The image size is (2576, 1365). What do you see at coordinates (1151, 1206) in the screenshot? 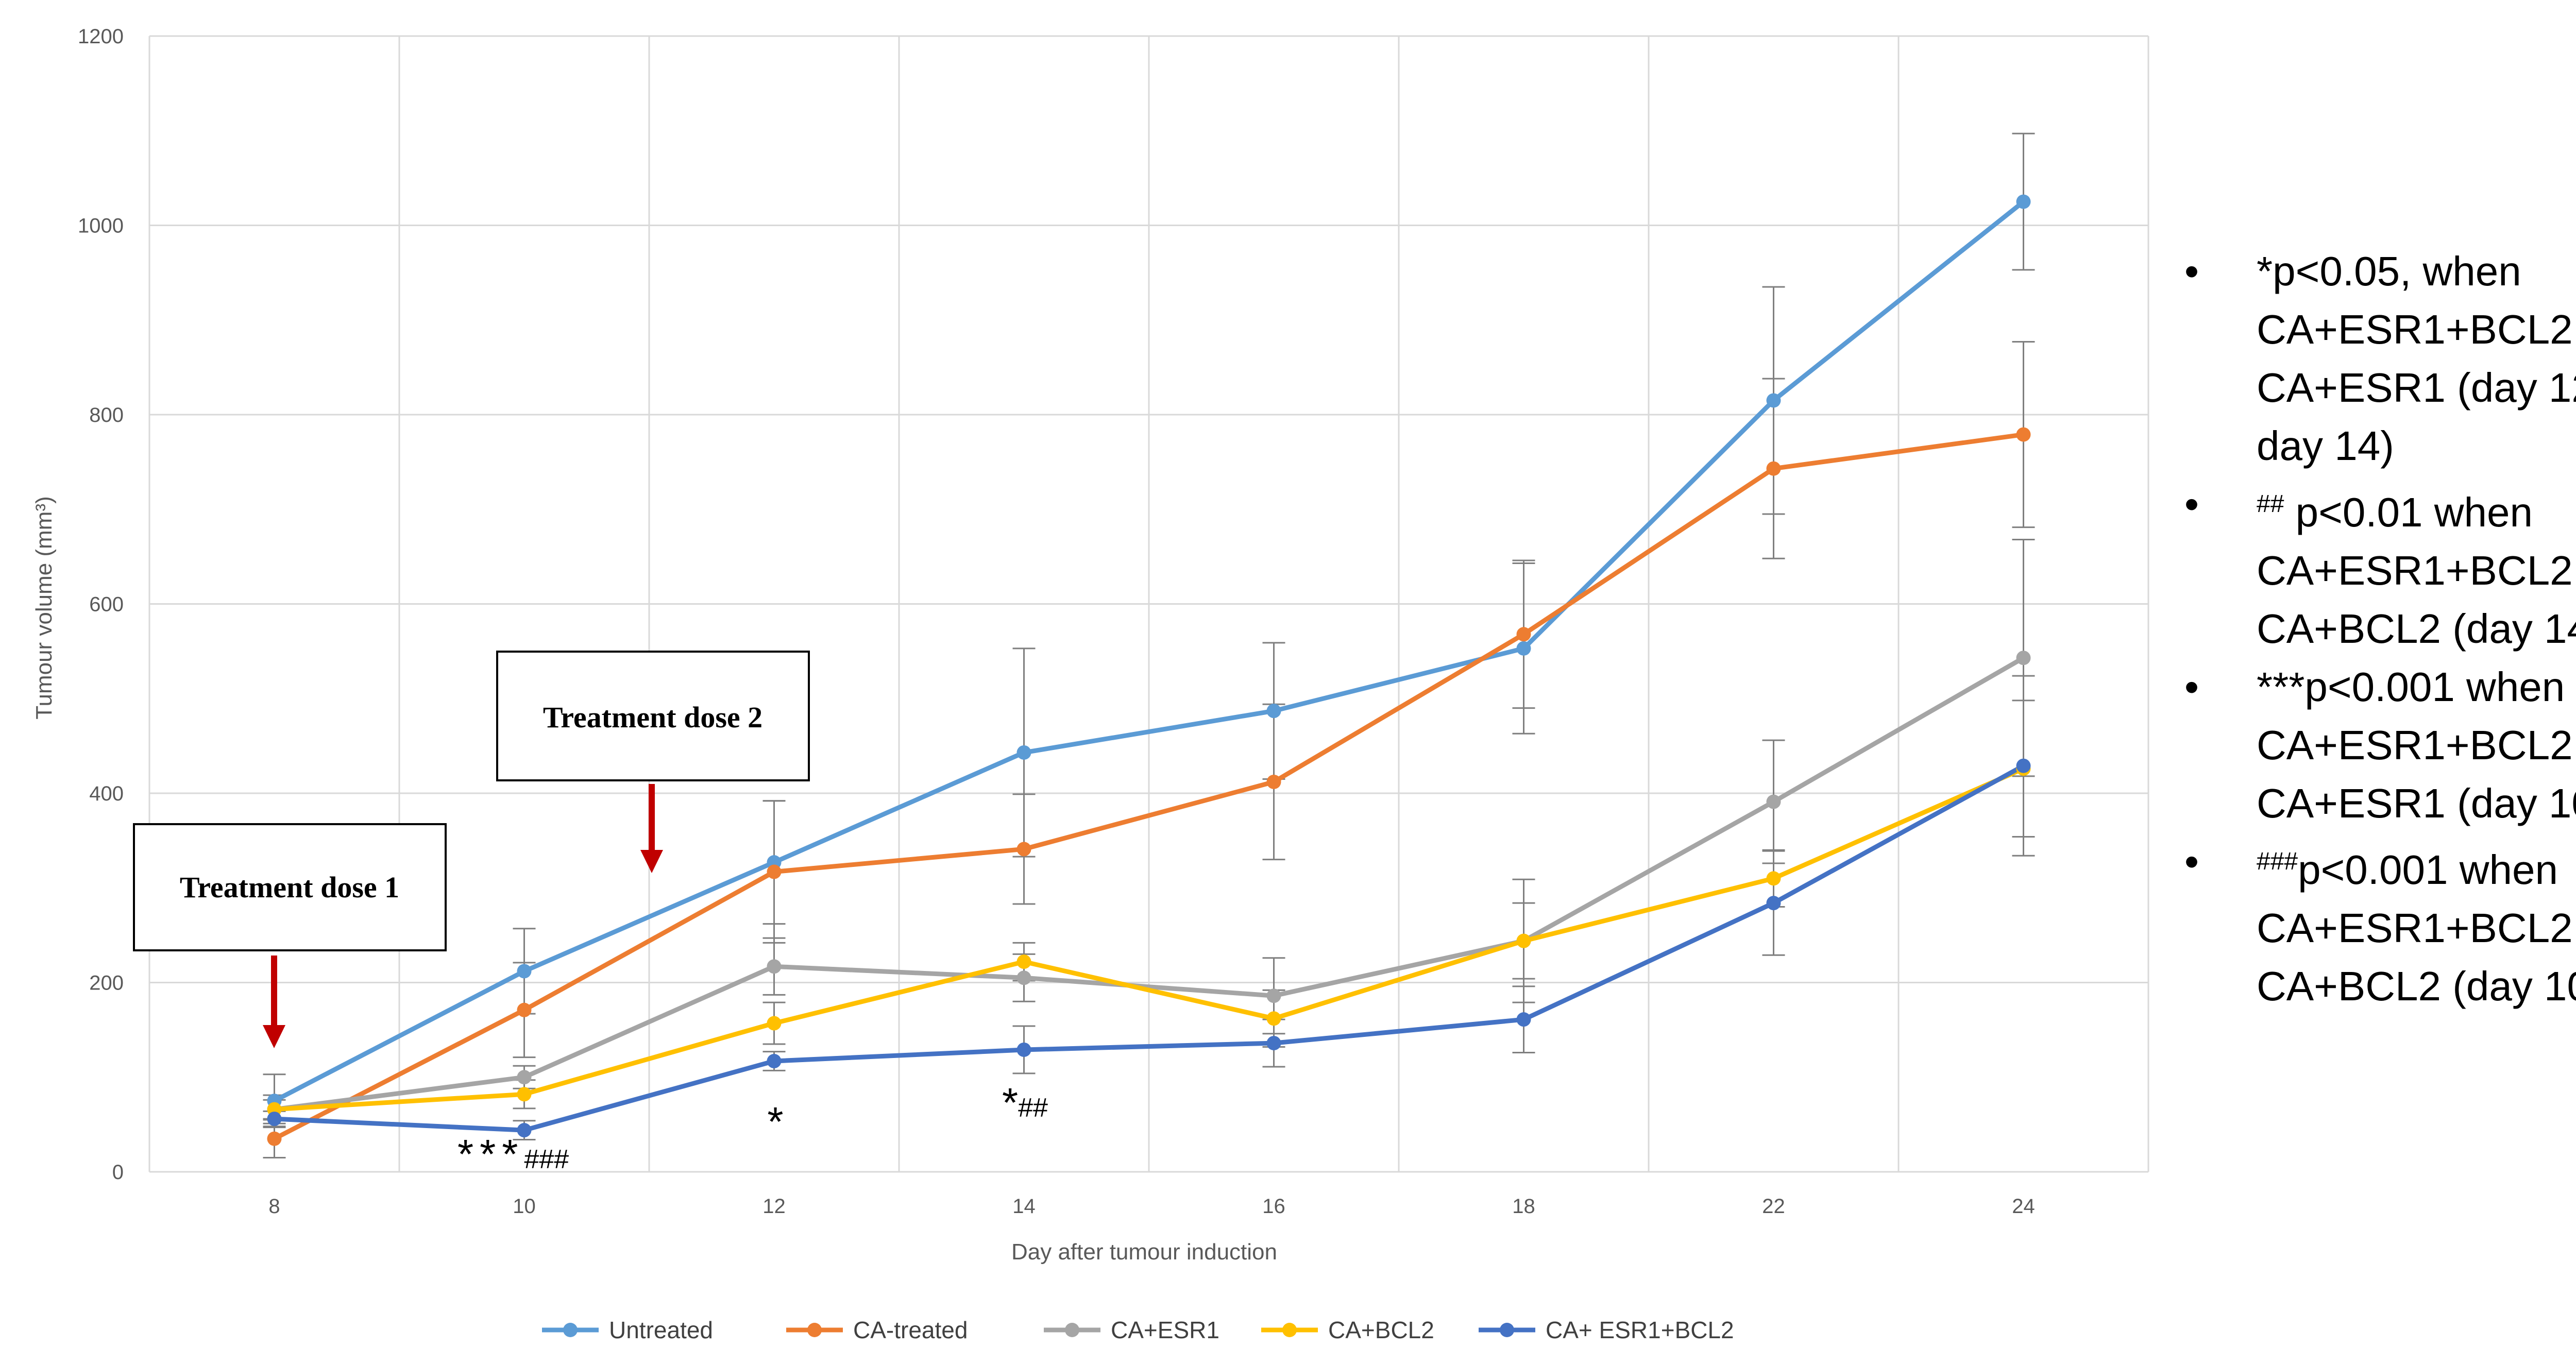
I see `x-axis-ticks: 8 10 12 14 16 18 22 24` at bounding box center [1151, 1206].